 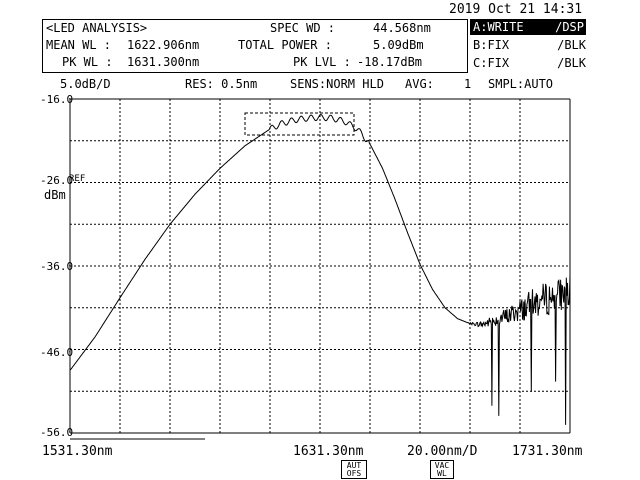 What do you see at coordinates (303, 28) in the screenshot?
I see `spec-wd-label: SPEC WD :` at bounding box center [303, 28].